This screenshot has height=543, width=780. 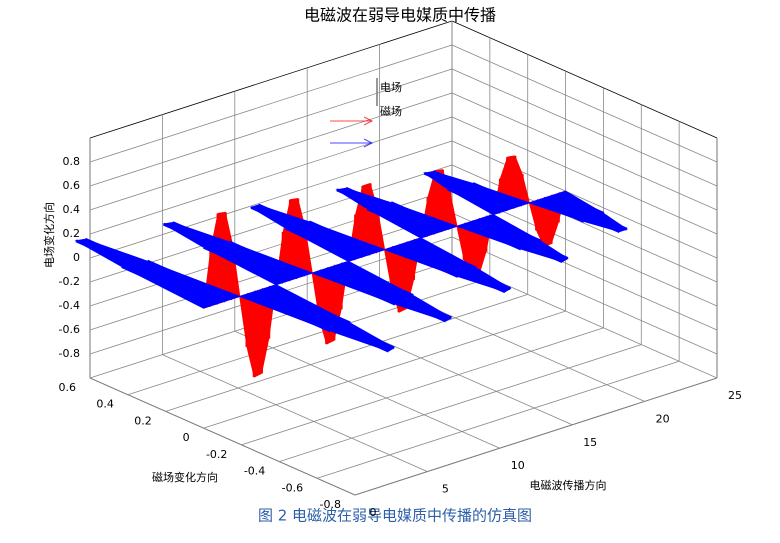 What do you see at coordinates (72, 233) in the screenshot?
I see `z-tick-label: 0.2` at bounding box center [72, 233].